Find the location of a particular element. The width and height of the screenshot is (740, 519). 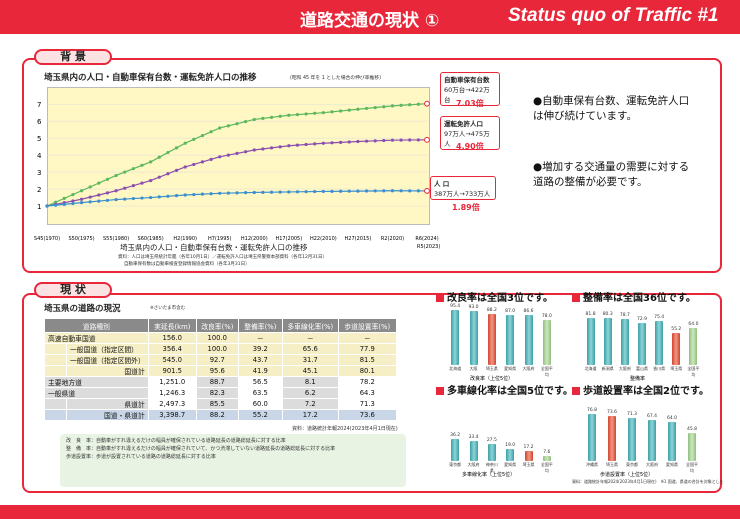

row-value: 77.9 is located at coordinates (367, 349).